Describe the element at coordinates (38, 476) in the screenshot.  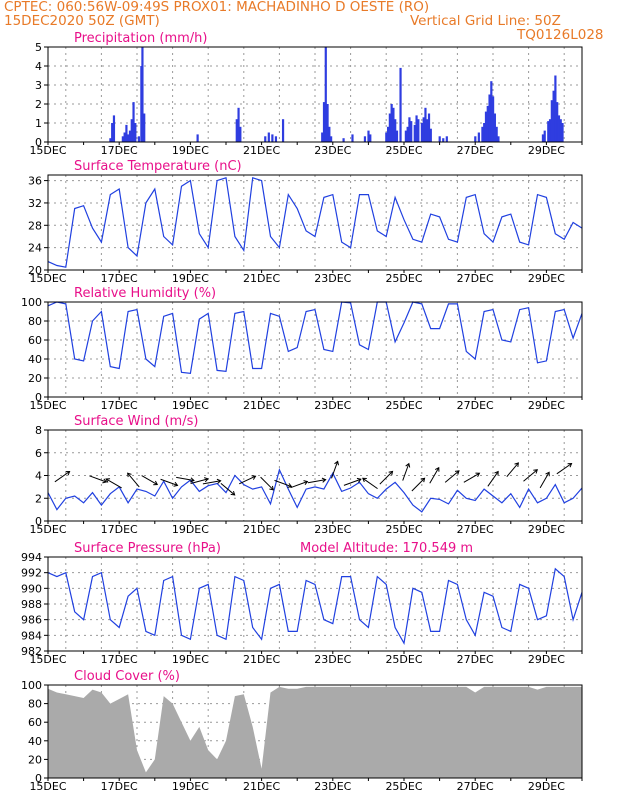
I see `y-tick-label: 4` at that location.